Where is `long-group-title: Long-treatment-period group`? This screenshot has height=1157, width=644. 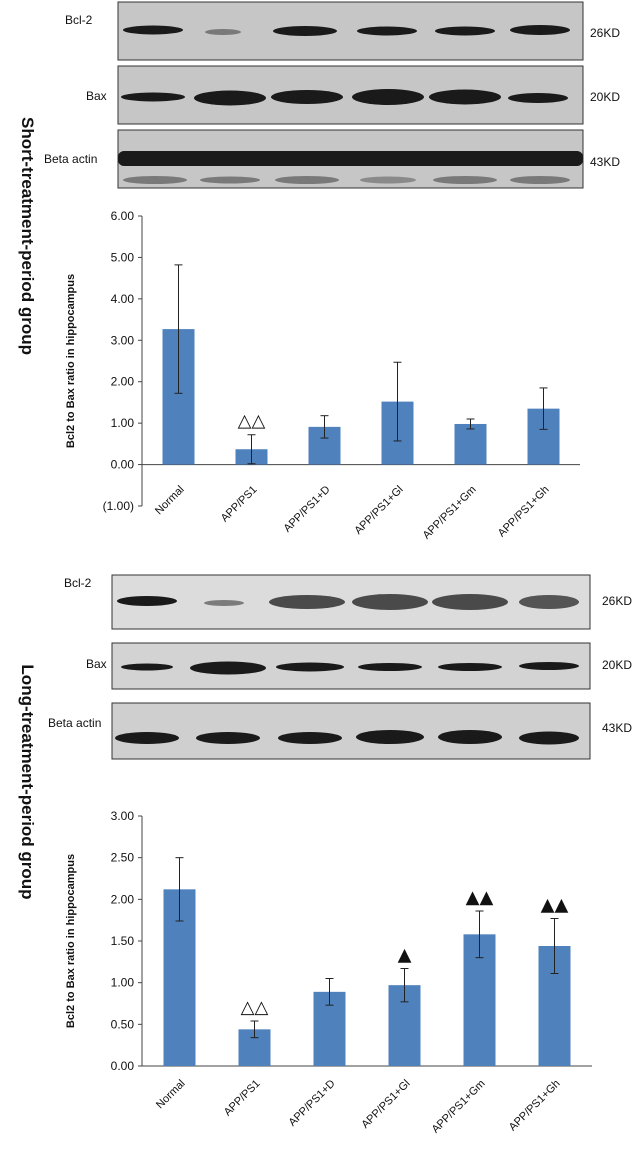
long-group-title: Long-treatment-period group is located at coordinates (27, 781).